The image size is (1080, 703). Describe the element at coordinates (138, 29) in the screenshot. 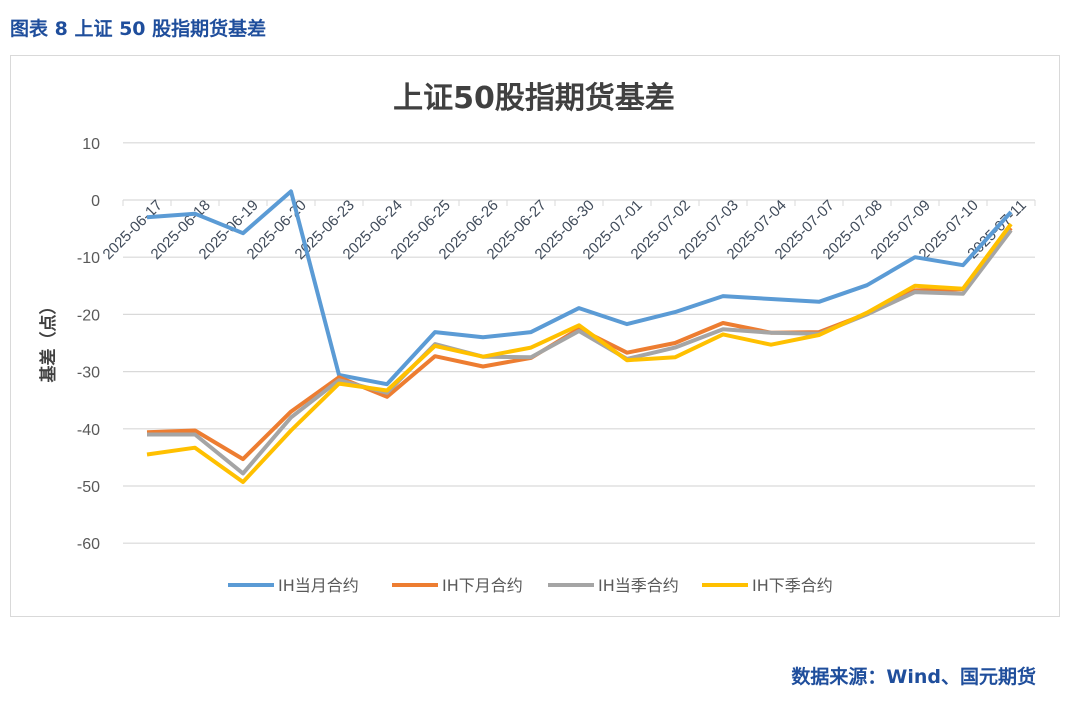

I see `figure-label: 图表 8 上证 50 股指期货基差` at that location.